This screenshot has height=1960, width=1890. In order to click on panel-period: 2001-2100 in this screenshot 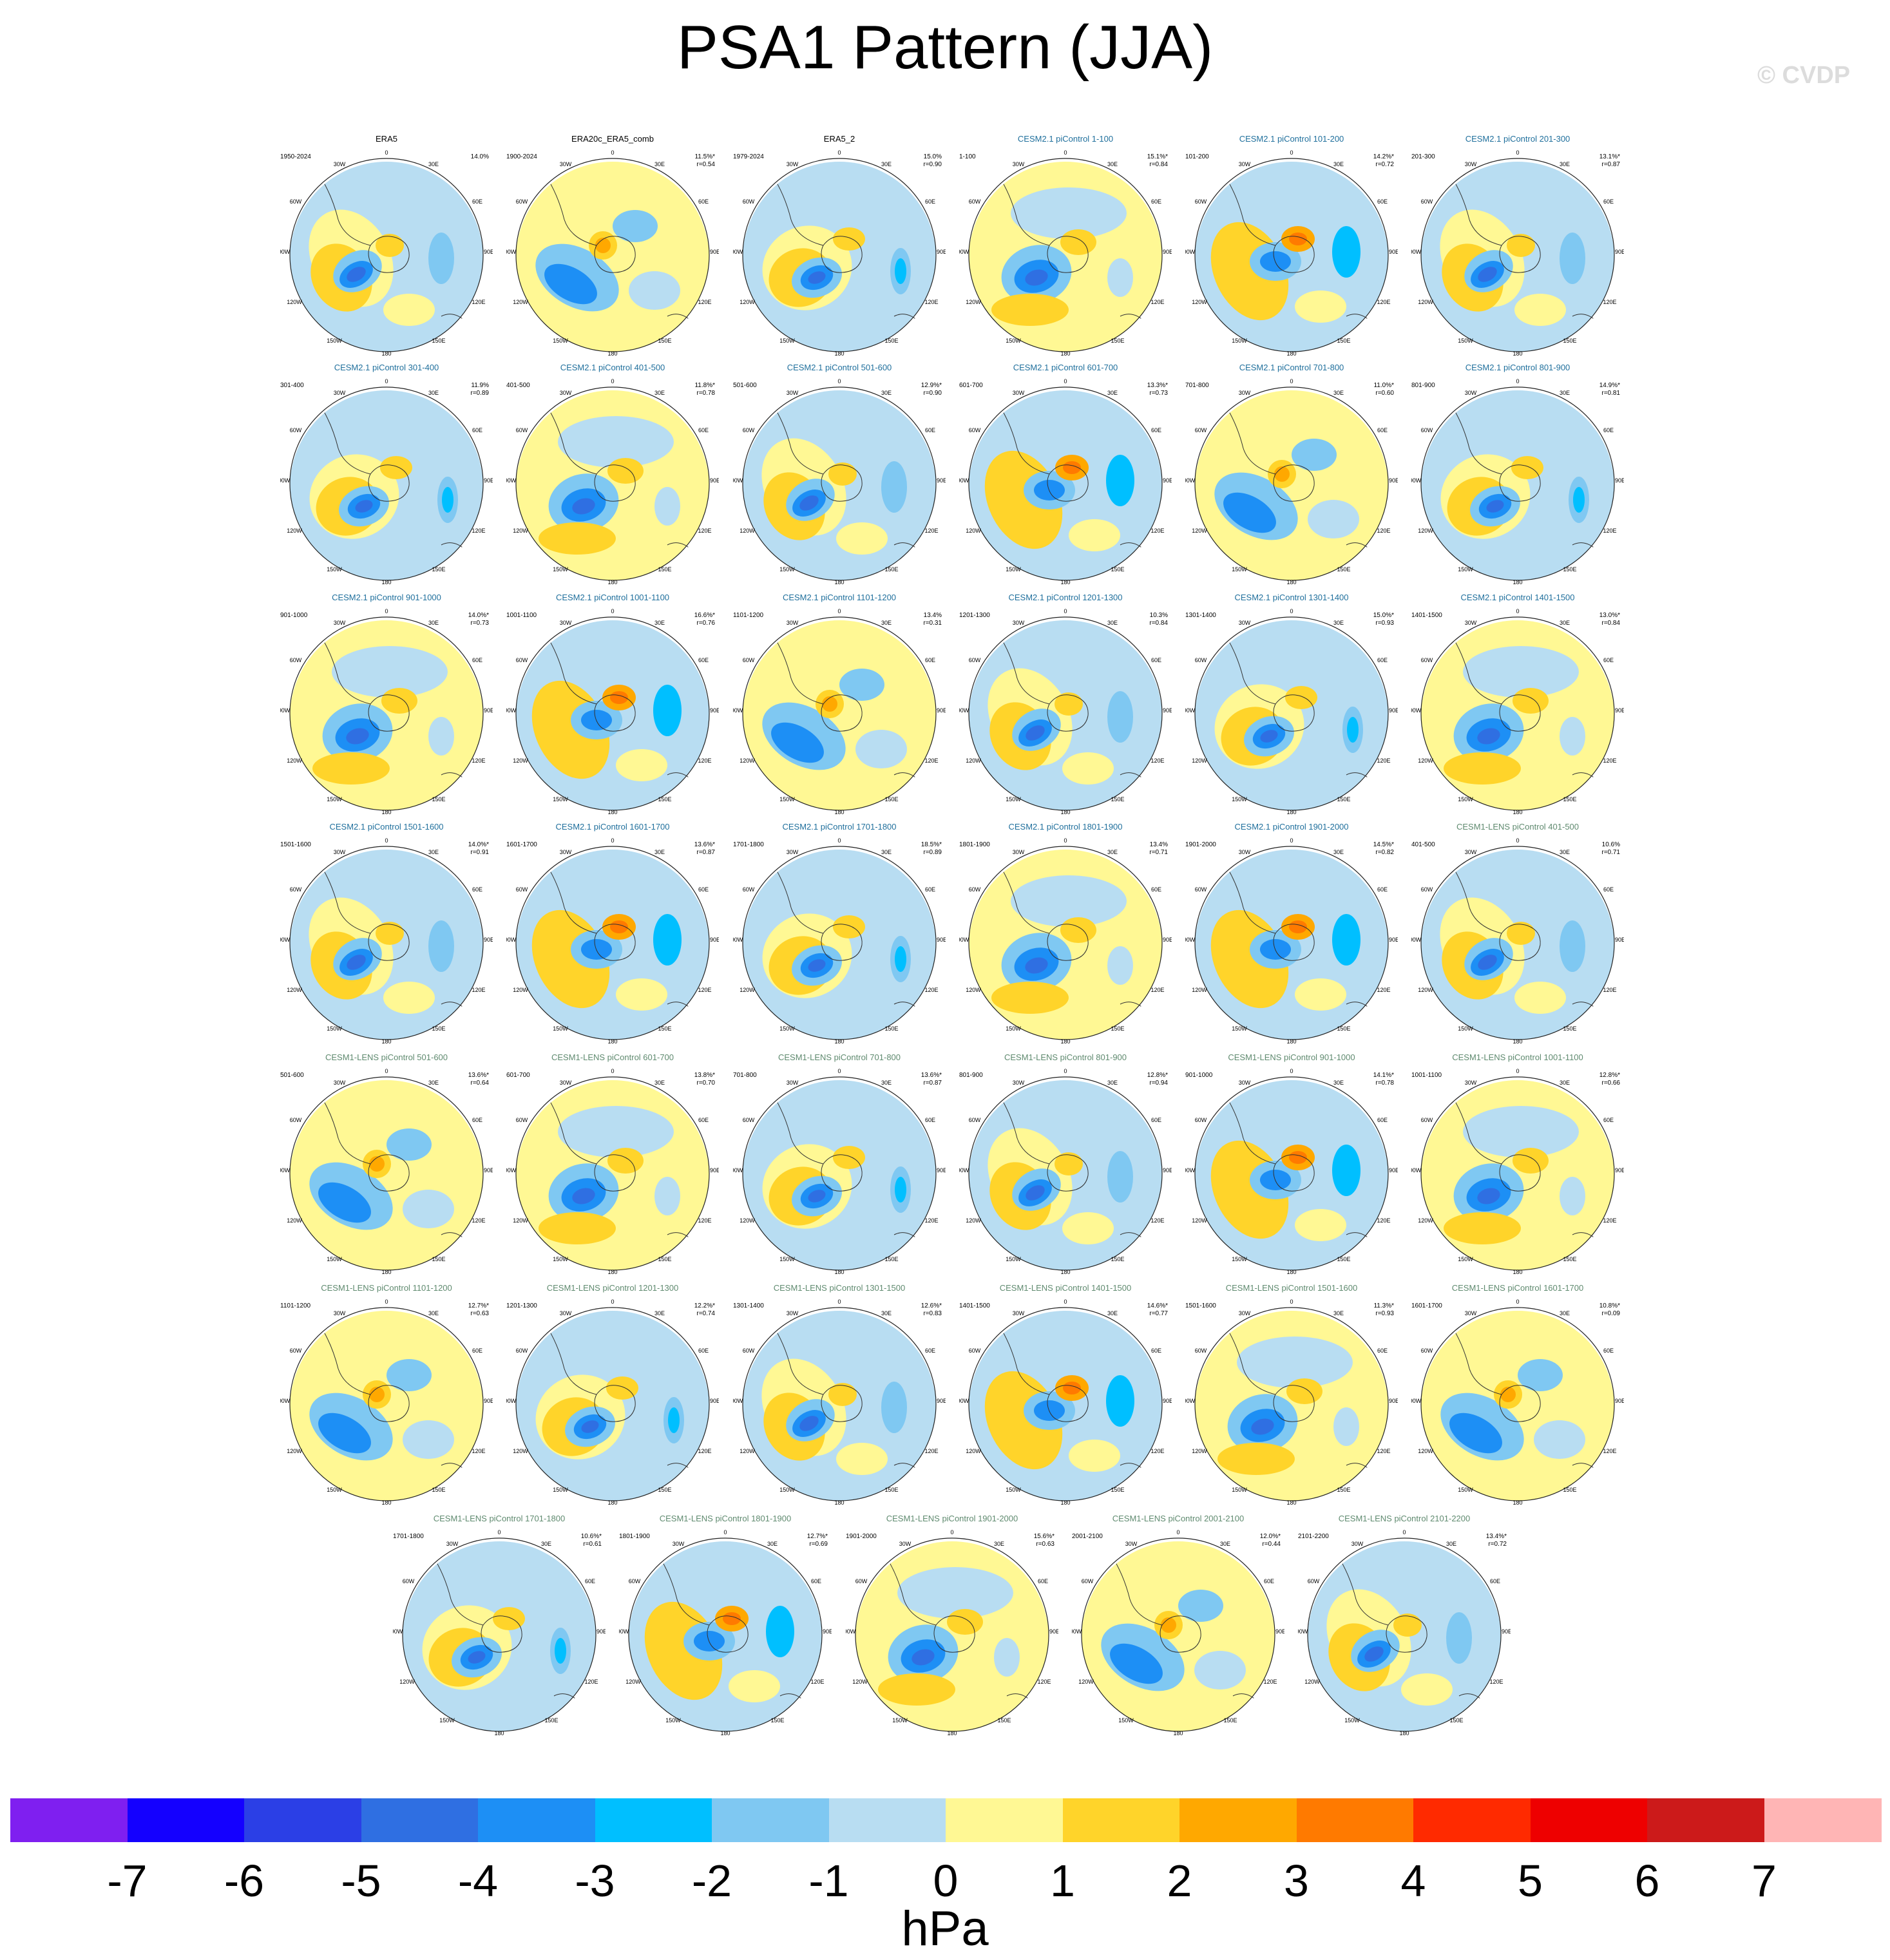, I will do `click(1087, 1536)`.